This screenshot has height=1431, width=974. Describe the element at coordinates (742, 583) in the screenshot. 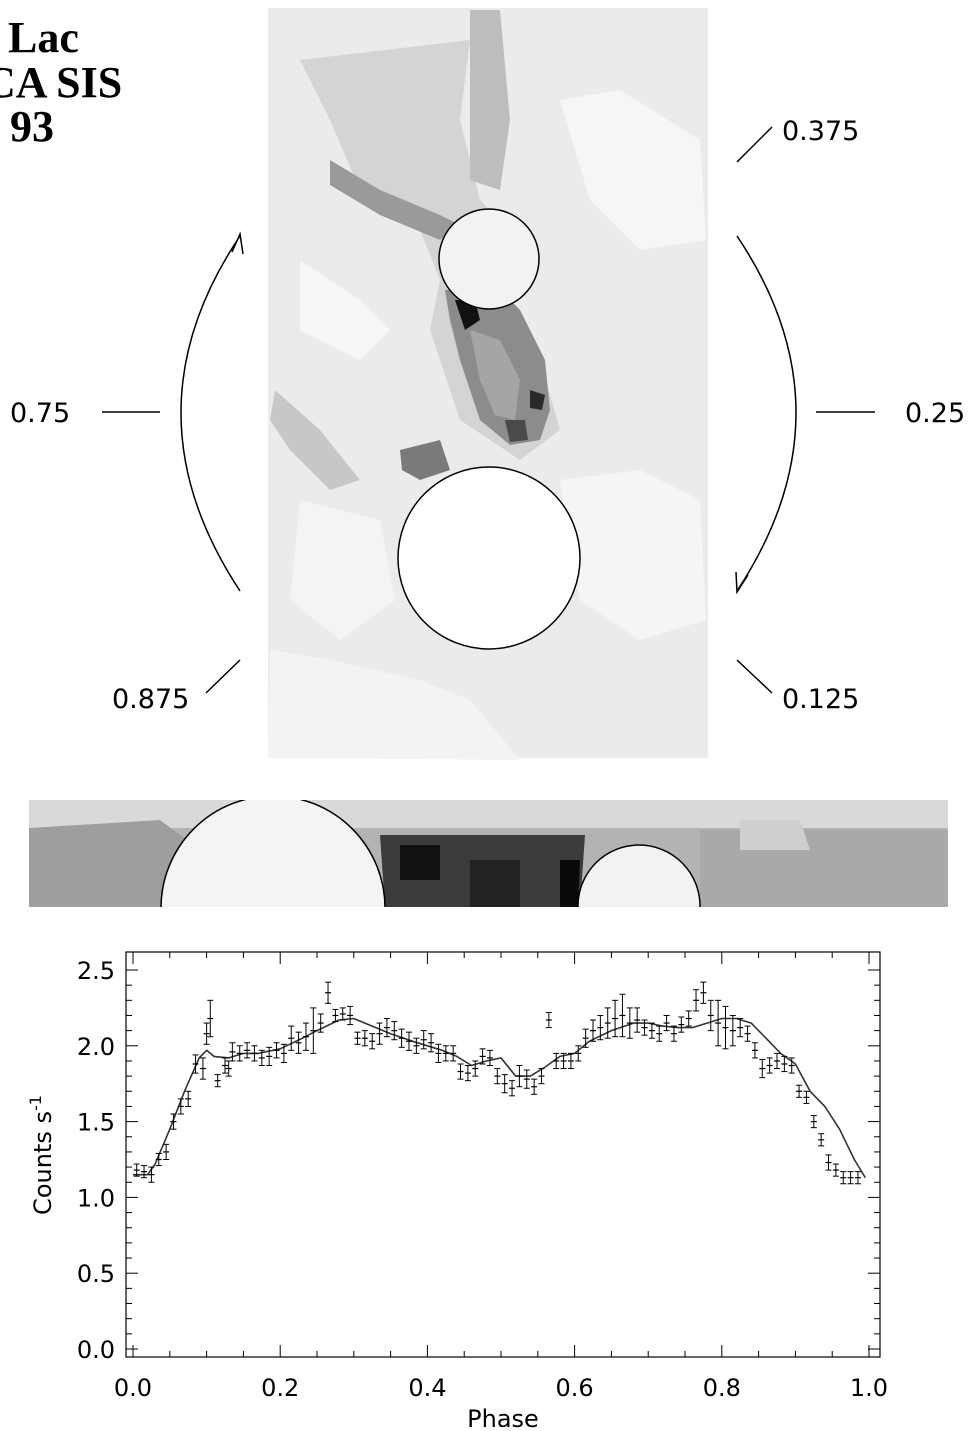

I see `right-arrowhead` at that location.